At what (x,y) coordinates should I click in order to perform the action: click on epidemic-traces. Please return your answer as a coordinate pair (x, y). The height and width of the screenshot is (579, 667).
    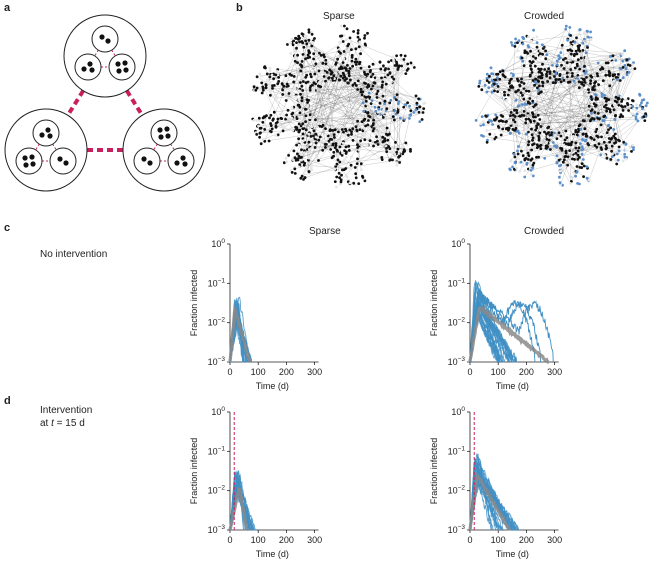
    Looking at the image, I should click on (493, 492).